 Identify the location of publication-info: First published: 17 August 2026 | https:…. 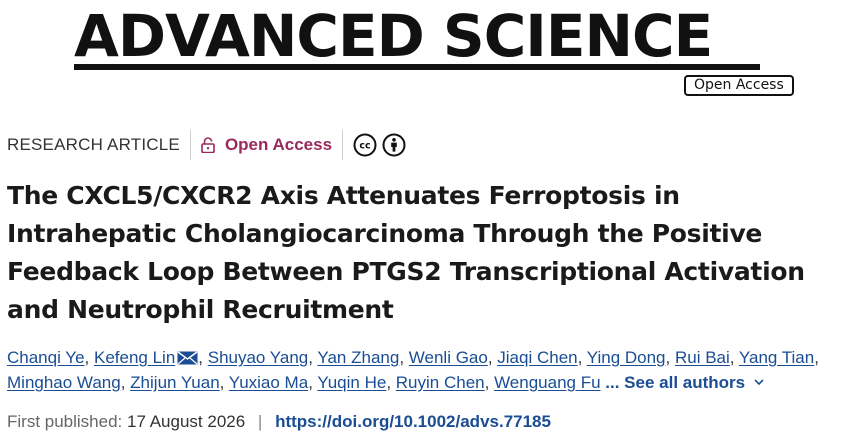
(279, 422).